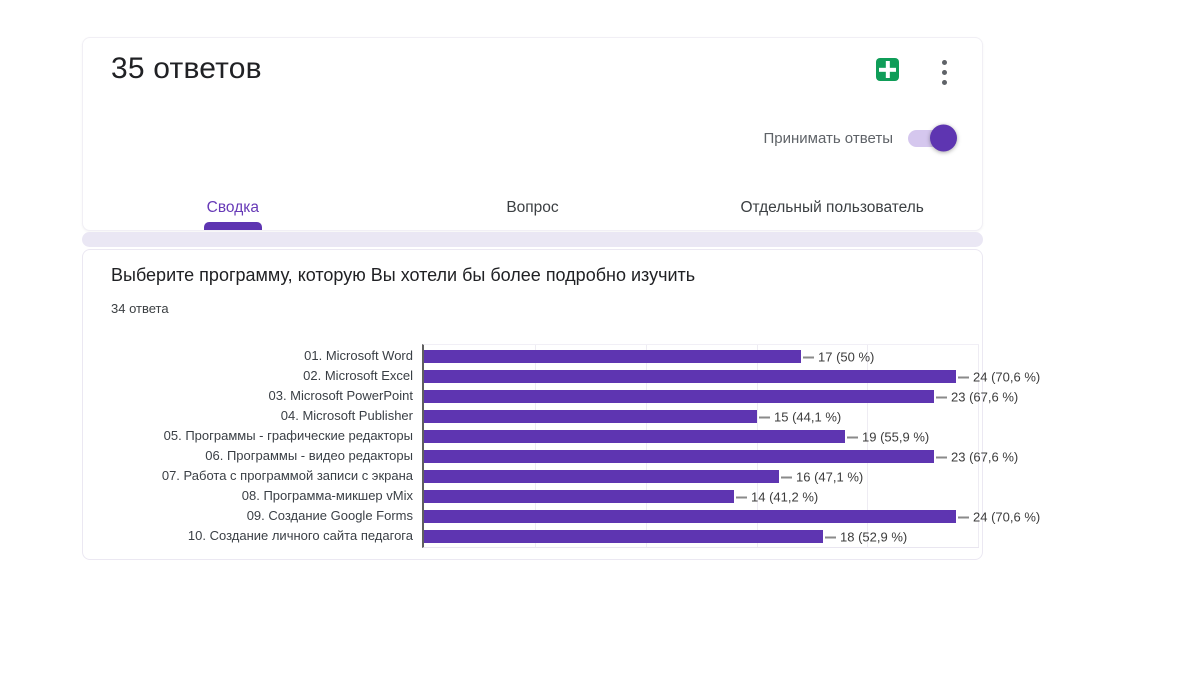 This screenshot has width=1200, height=675. I want to click on question-responses-count: 34 ответа, so click(140, 308).